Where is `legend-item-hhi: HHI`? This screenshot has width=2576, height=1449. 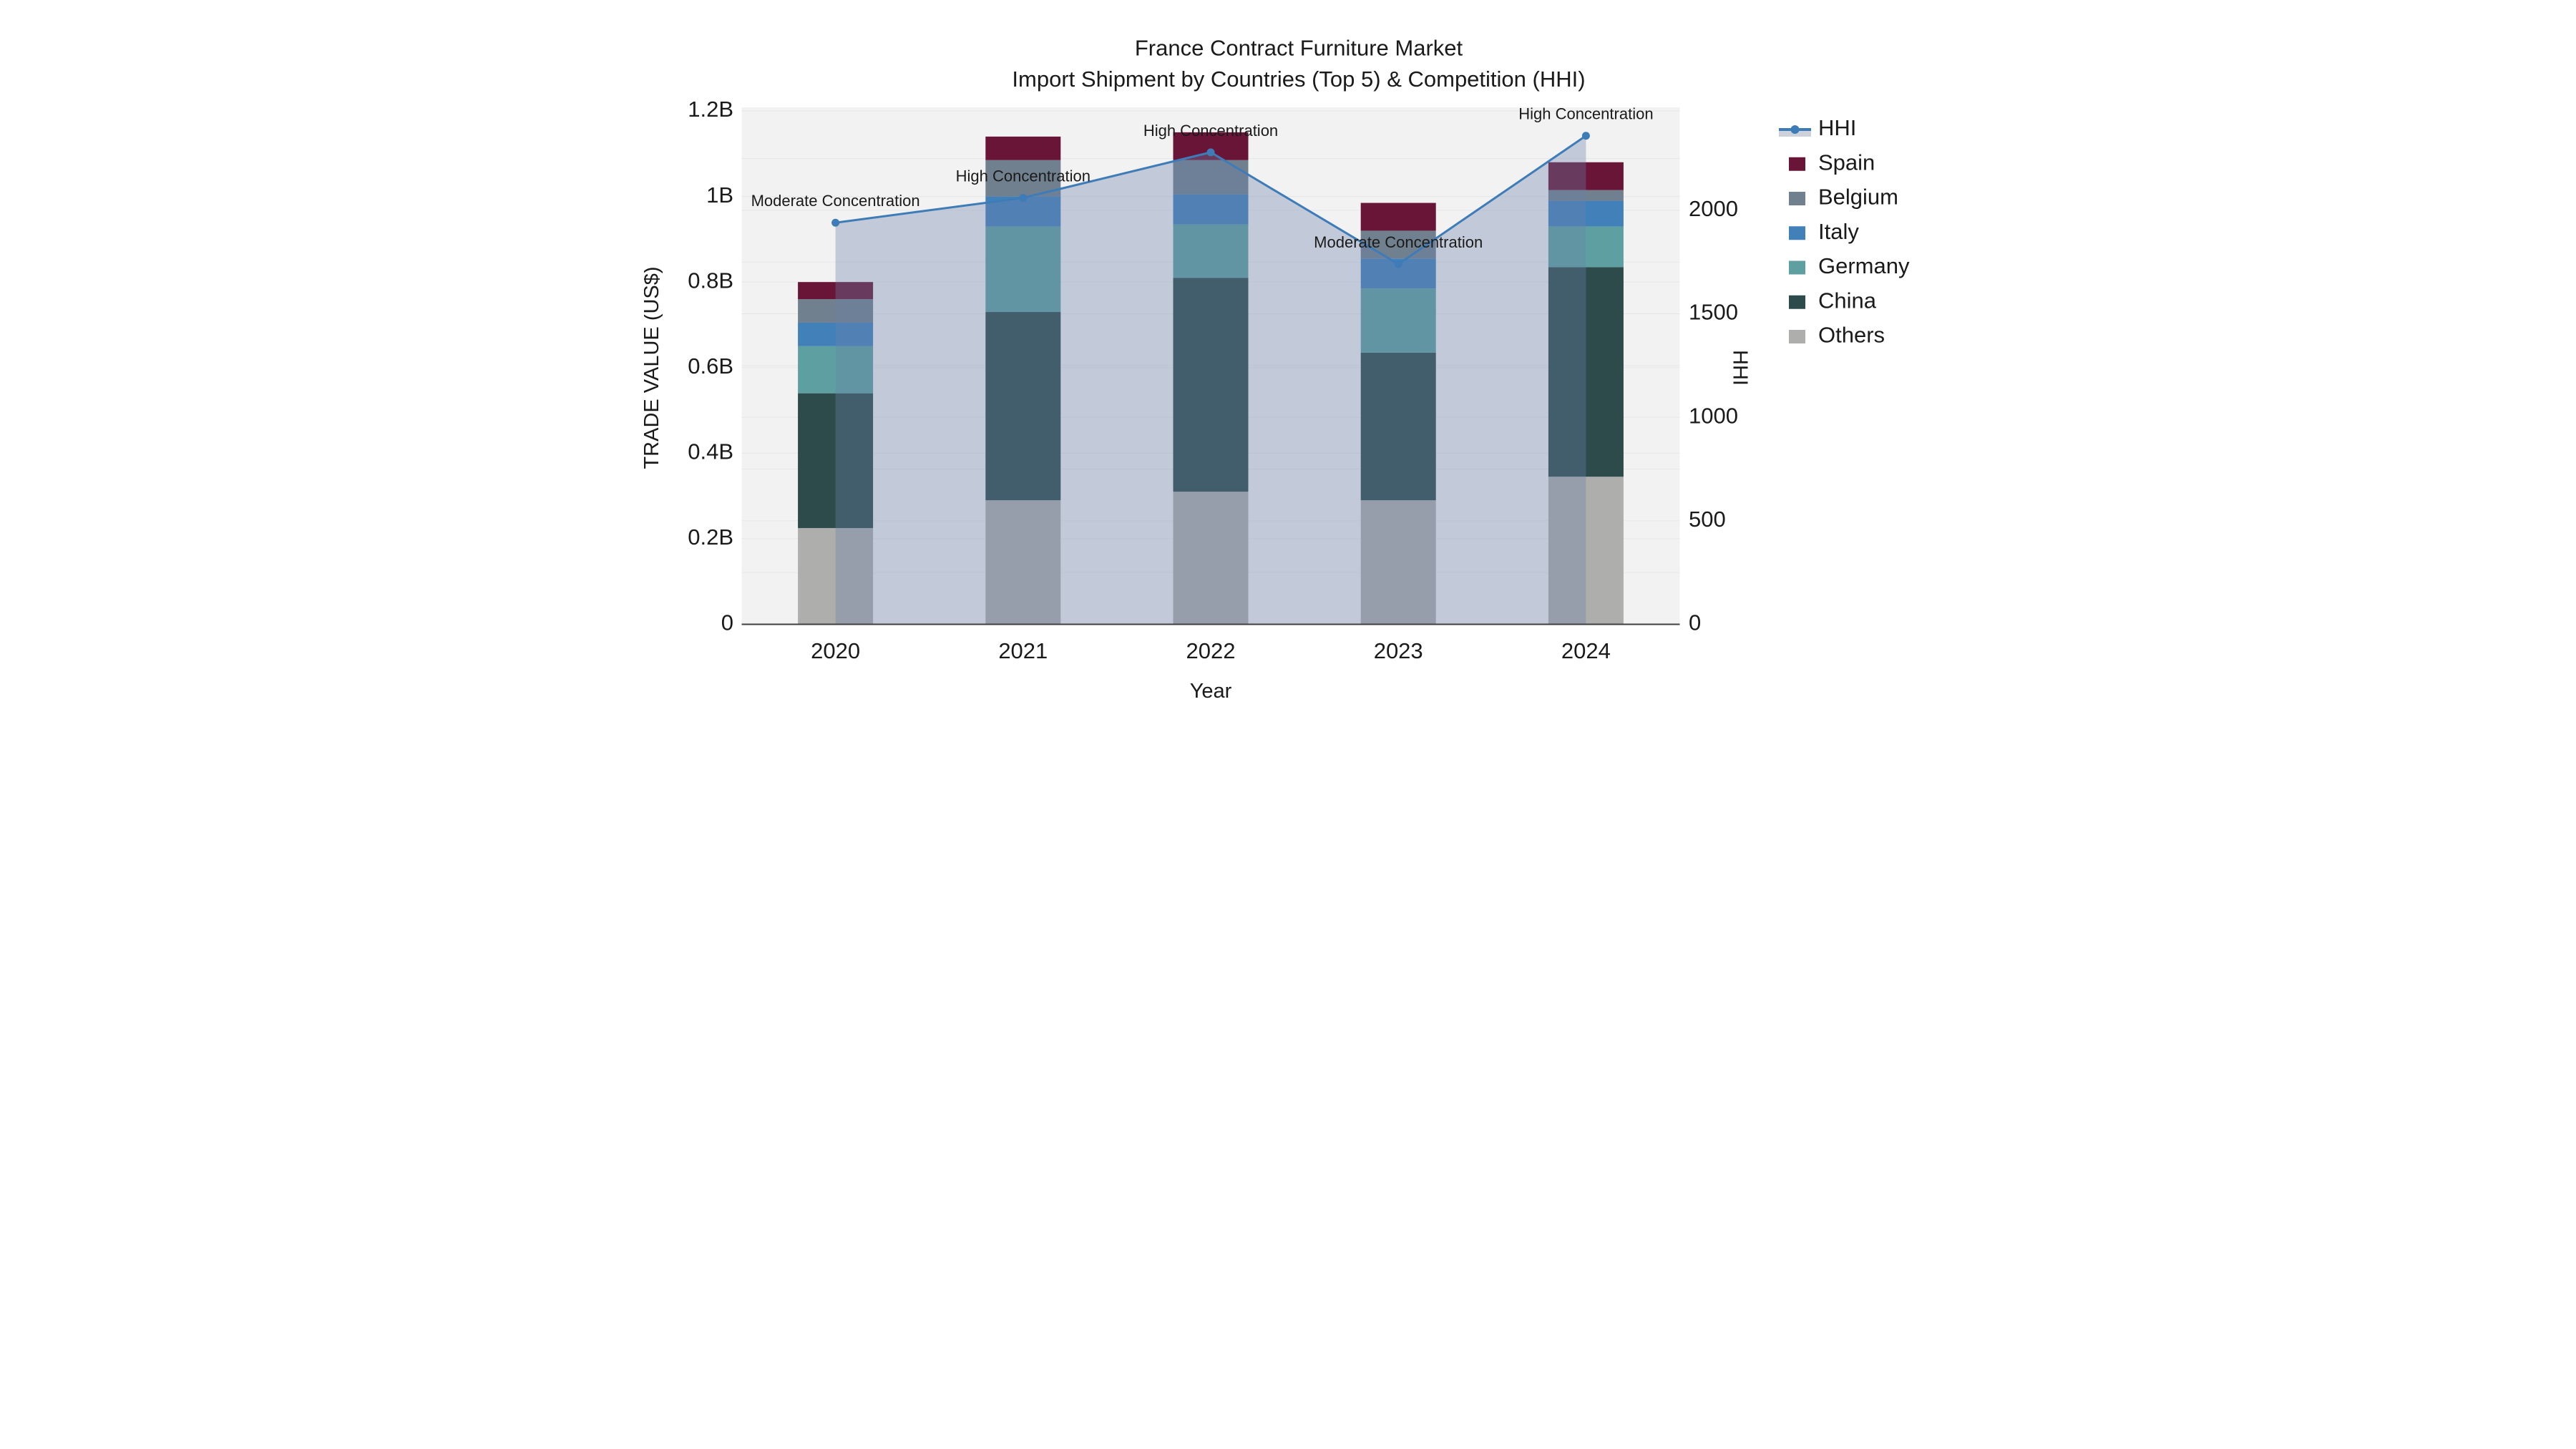 legend-item-hhi: HHI is located at coordinates (1817, 127).